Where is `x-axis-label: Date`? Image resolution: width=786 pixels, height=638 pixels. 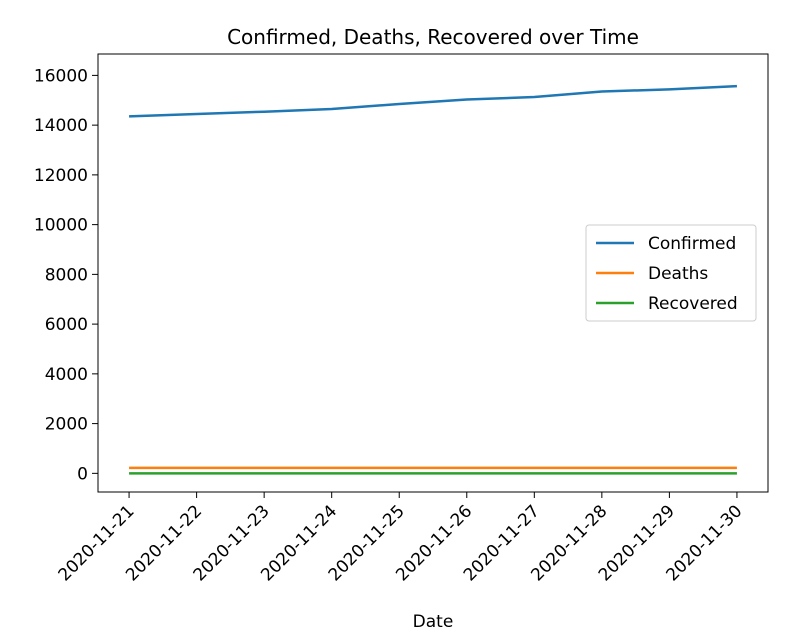
x-axis-label: Date is located at coordinates (433, 622).